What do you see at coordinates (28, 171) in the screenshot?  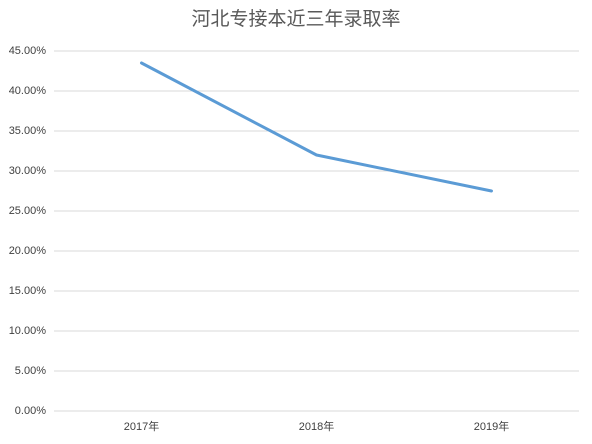 I see `y-tick-label: 30.00%` at bounding box center [28, 171].